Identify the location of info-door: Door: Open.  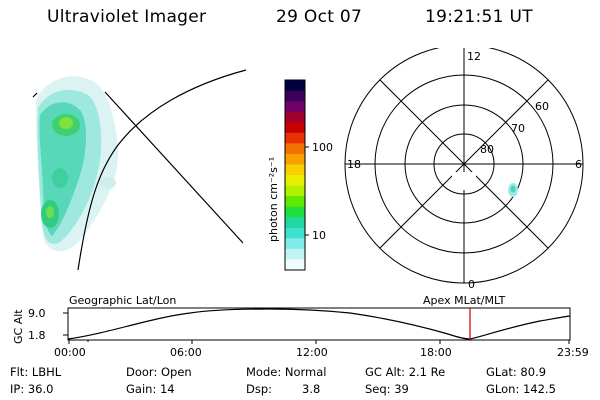
(159, 372).